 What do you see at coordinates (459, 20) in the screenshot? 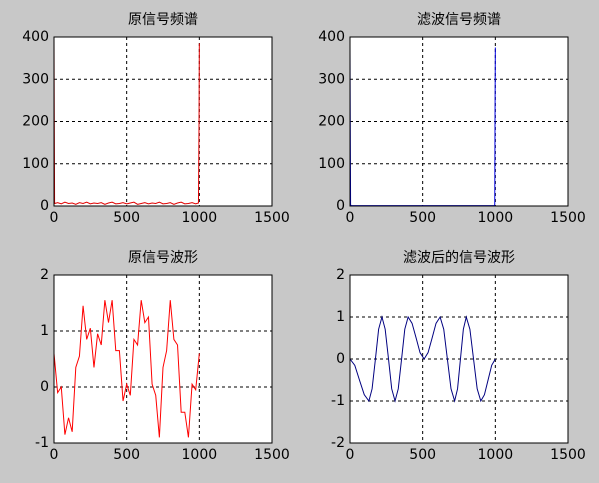
I see `chart-title: 滤波信号频谱` at bounding box center [459, 20].